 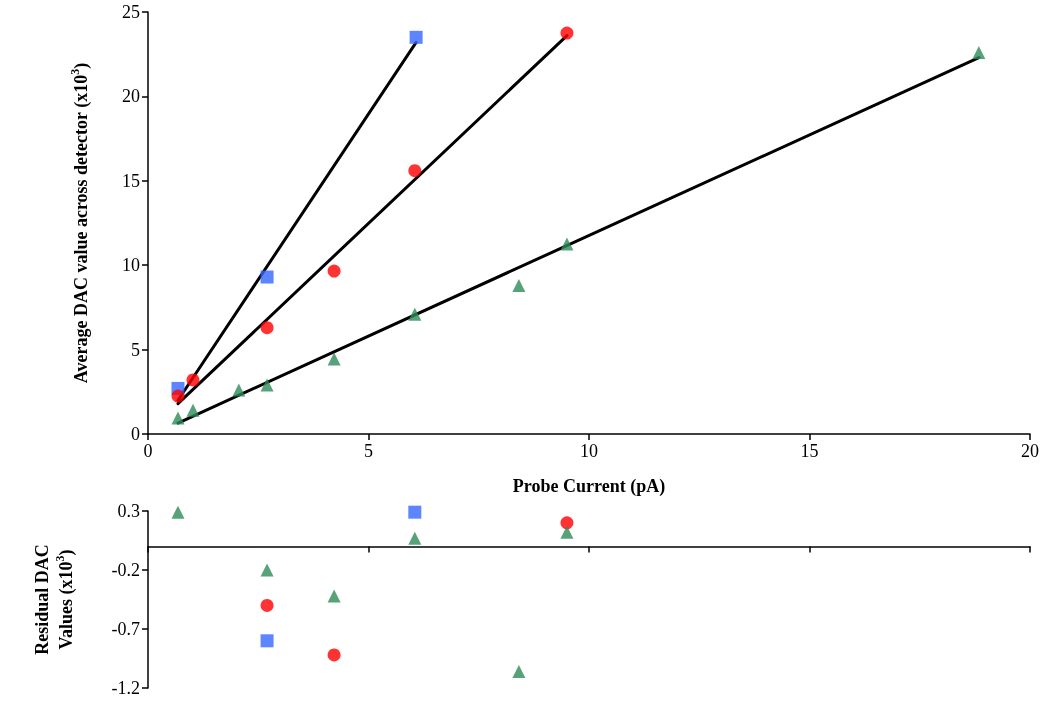 What do you see at coordinates (589, 486) in the screenshot?
I see `x-axis-title: Probe Current (pA)` at bounding box center [589, 486].